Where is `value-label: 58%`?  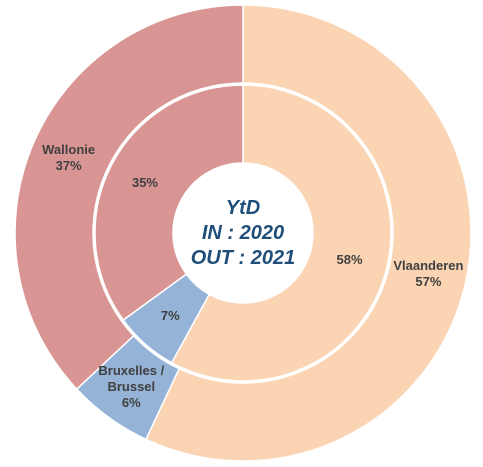 value-label: 58% is located at coordinates (349, 260).